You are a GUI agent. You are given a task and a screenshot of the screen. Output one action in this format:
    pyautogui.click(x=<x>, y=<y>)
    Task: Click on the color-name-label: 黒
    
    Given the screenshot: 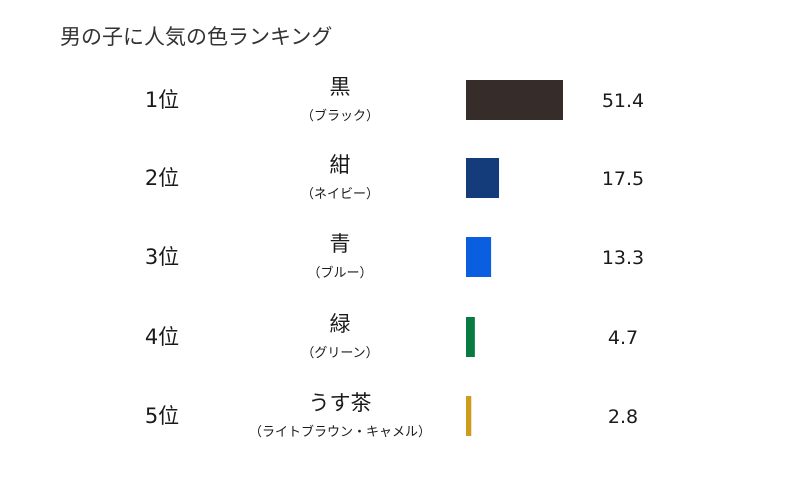 What is the action you would take?
    pyautogui.click(x=340, y=87)
    